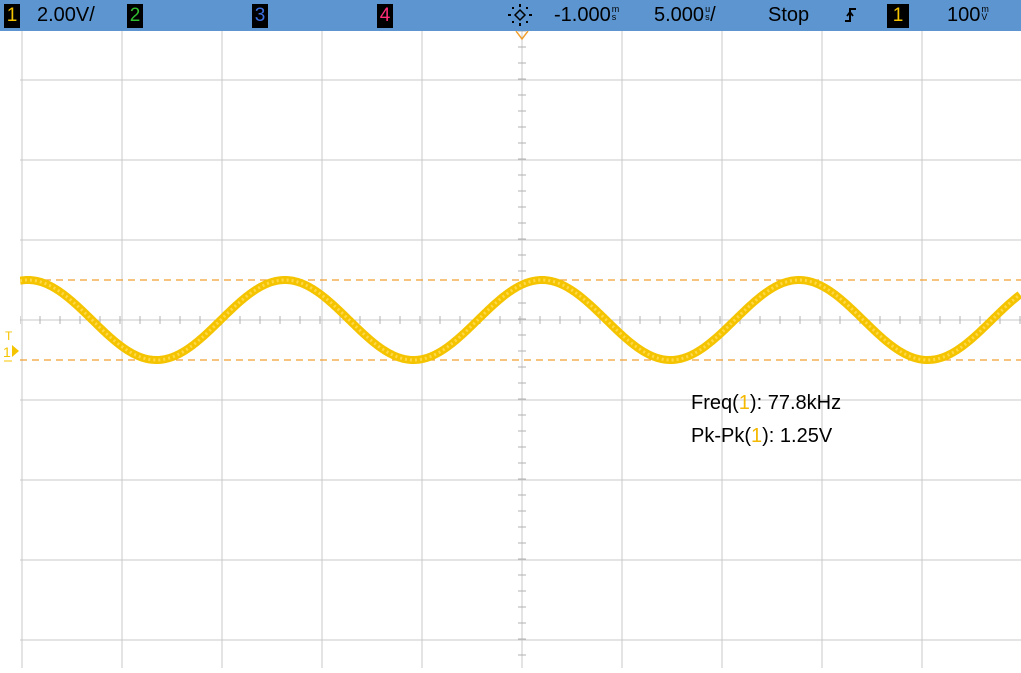 Image resolution: width=1021 pixels, height=673 pixels. What do you see at coordinates (806, 436) in the screenshot?
I see `pkpk-value: 1.25V` at bounding box center [806, 436].